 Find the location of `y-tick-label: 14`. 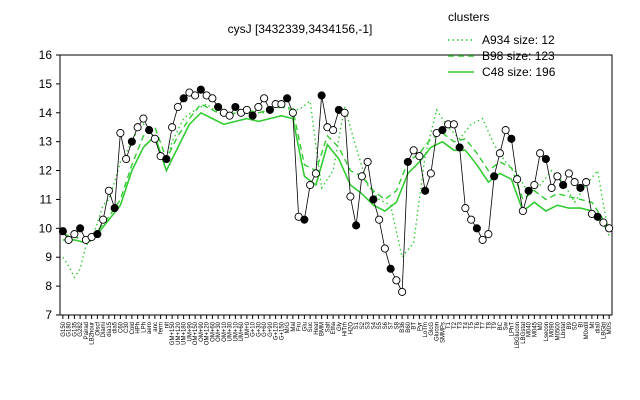

y-tick-label: 14 is located at coordinates (46, 113).